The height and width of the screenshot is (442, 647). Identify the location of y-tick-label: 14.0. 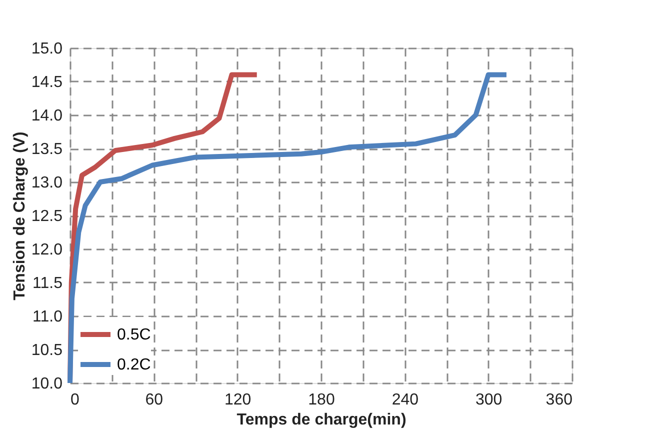
(47, 116).